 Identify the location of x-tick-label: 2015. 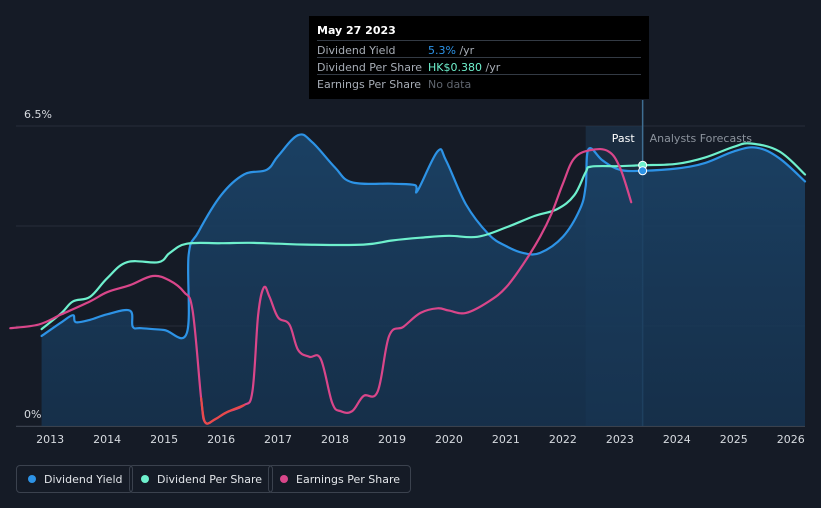
(164, 439).